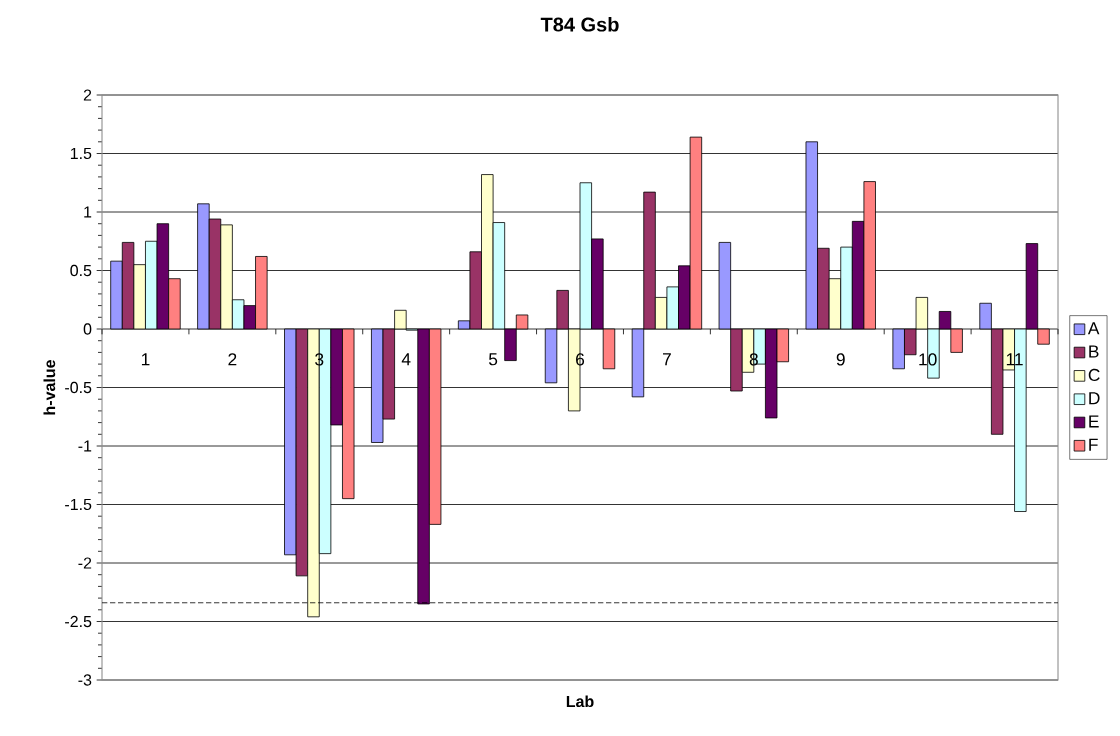  What do you see at coordinates (579, 24) in the screenshot?
I see `chart-title: T84 Gsb` at bounding box center [579, 24].